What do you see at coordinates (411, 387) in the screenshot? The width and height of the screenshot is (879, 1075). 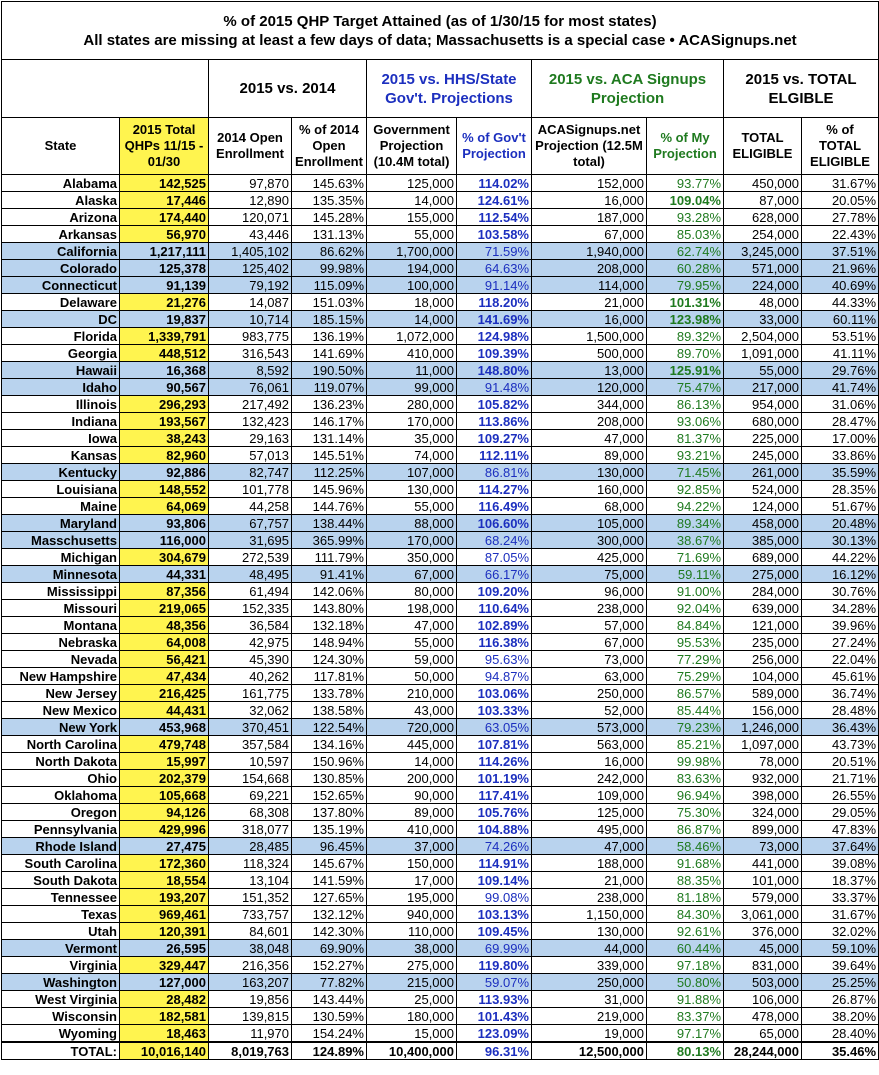 I see `cell: 99,000` at bounding box center [411, 387].